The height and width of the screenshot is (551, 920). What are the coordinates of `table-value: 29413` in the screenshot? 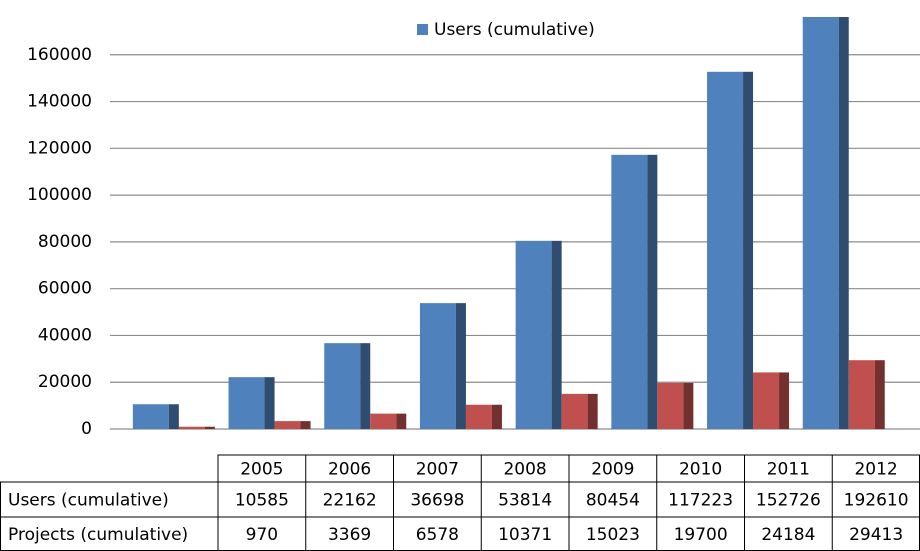 It's located at (876, 535).